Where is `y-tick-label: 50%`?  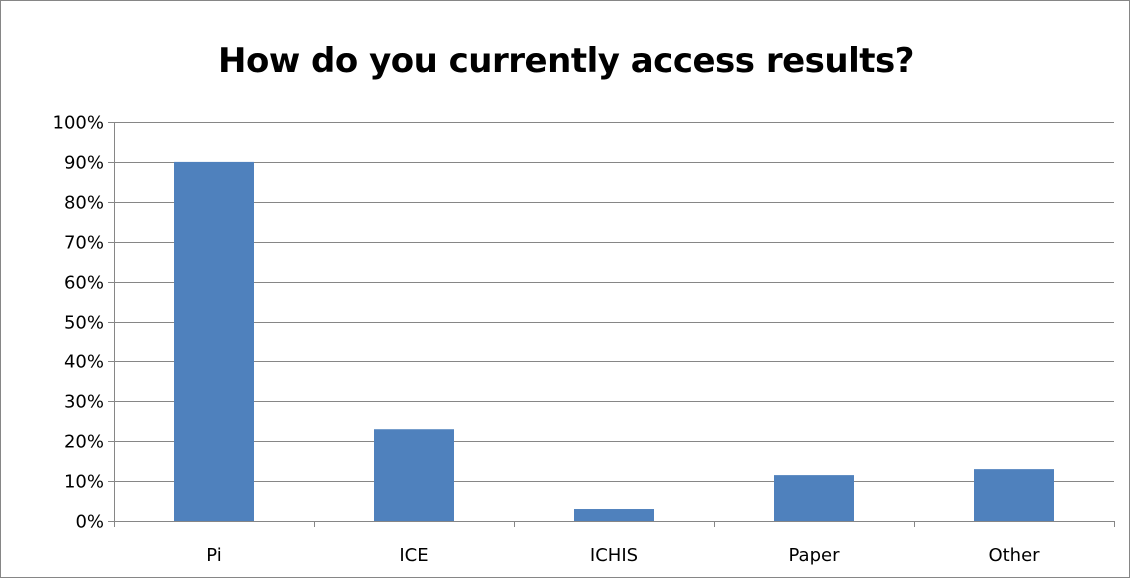 y-tick-label: 50% is located at coordinates (84, 323).